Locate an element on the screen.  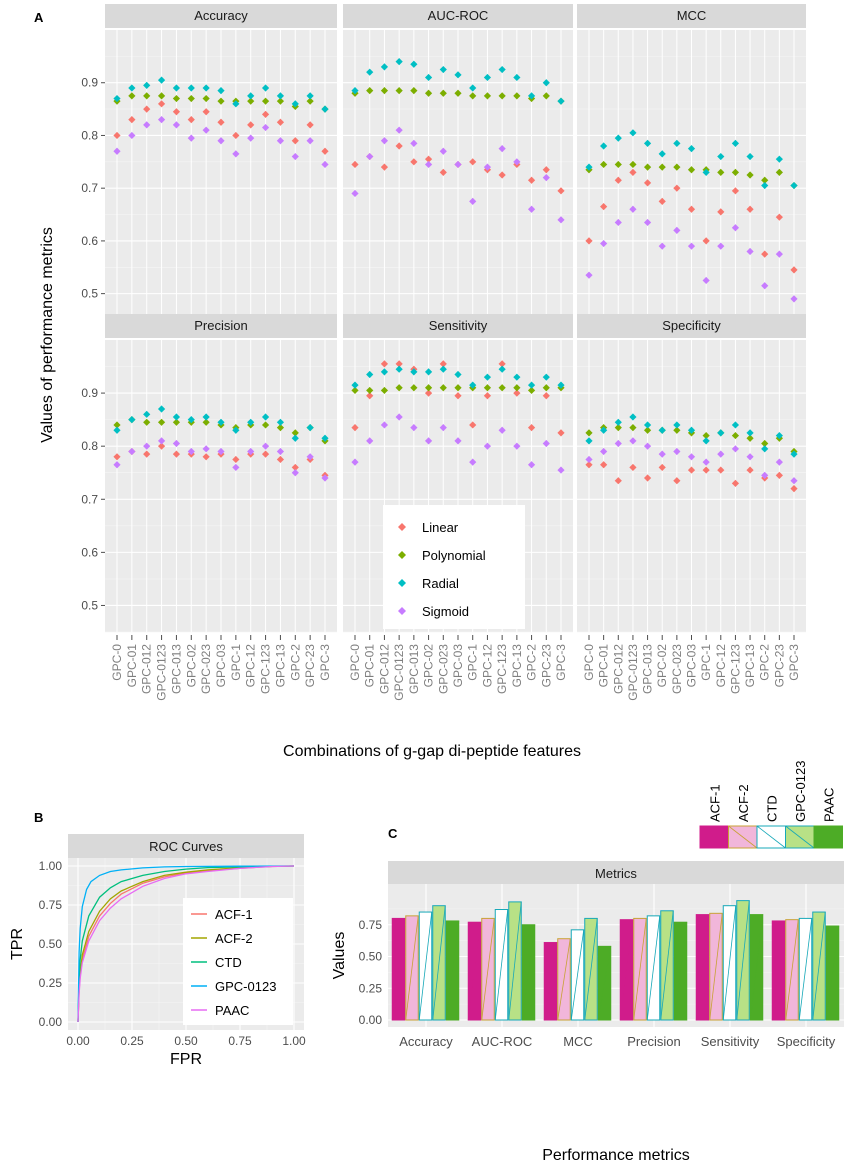
legend-key-slash is located at coordinates (743, 837).